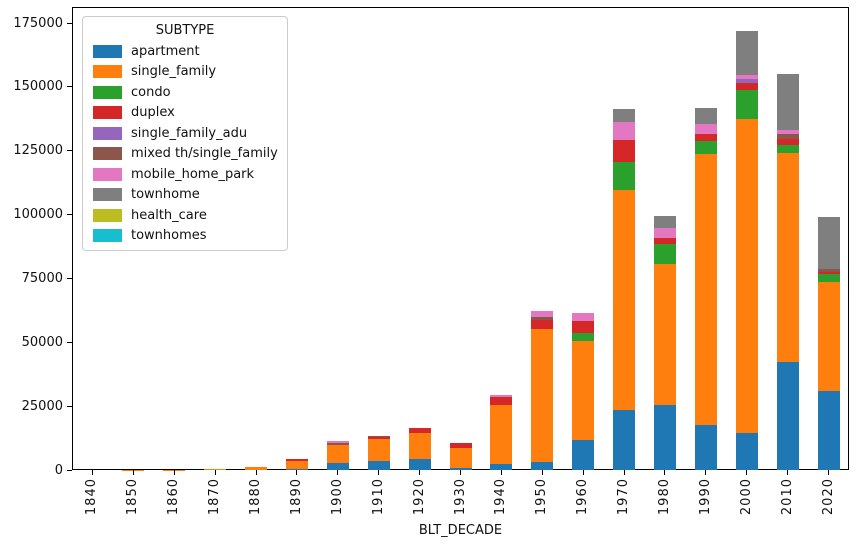 This screenshot has width=857, height=546. I want to click on y-tick-label: 0, so click(58, 470).